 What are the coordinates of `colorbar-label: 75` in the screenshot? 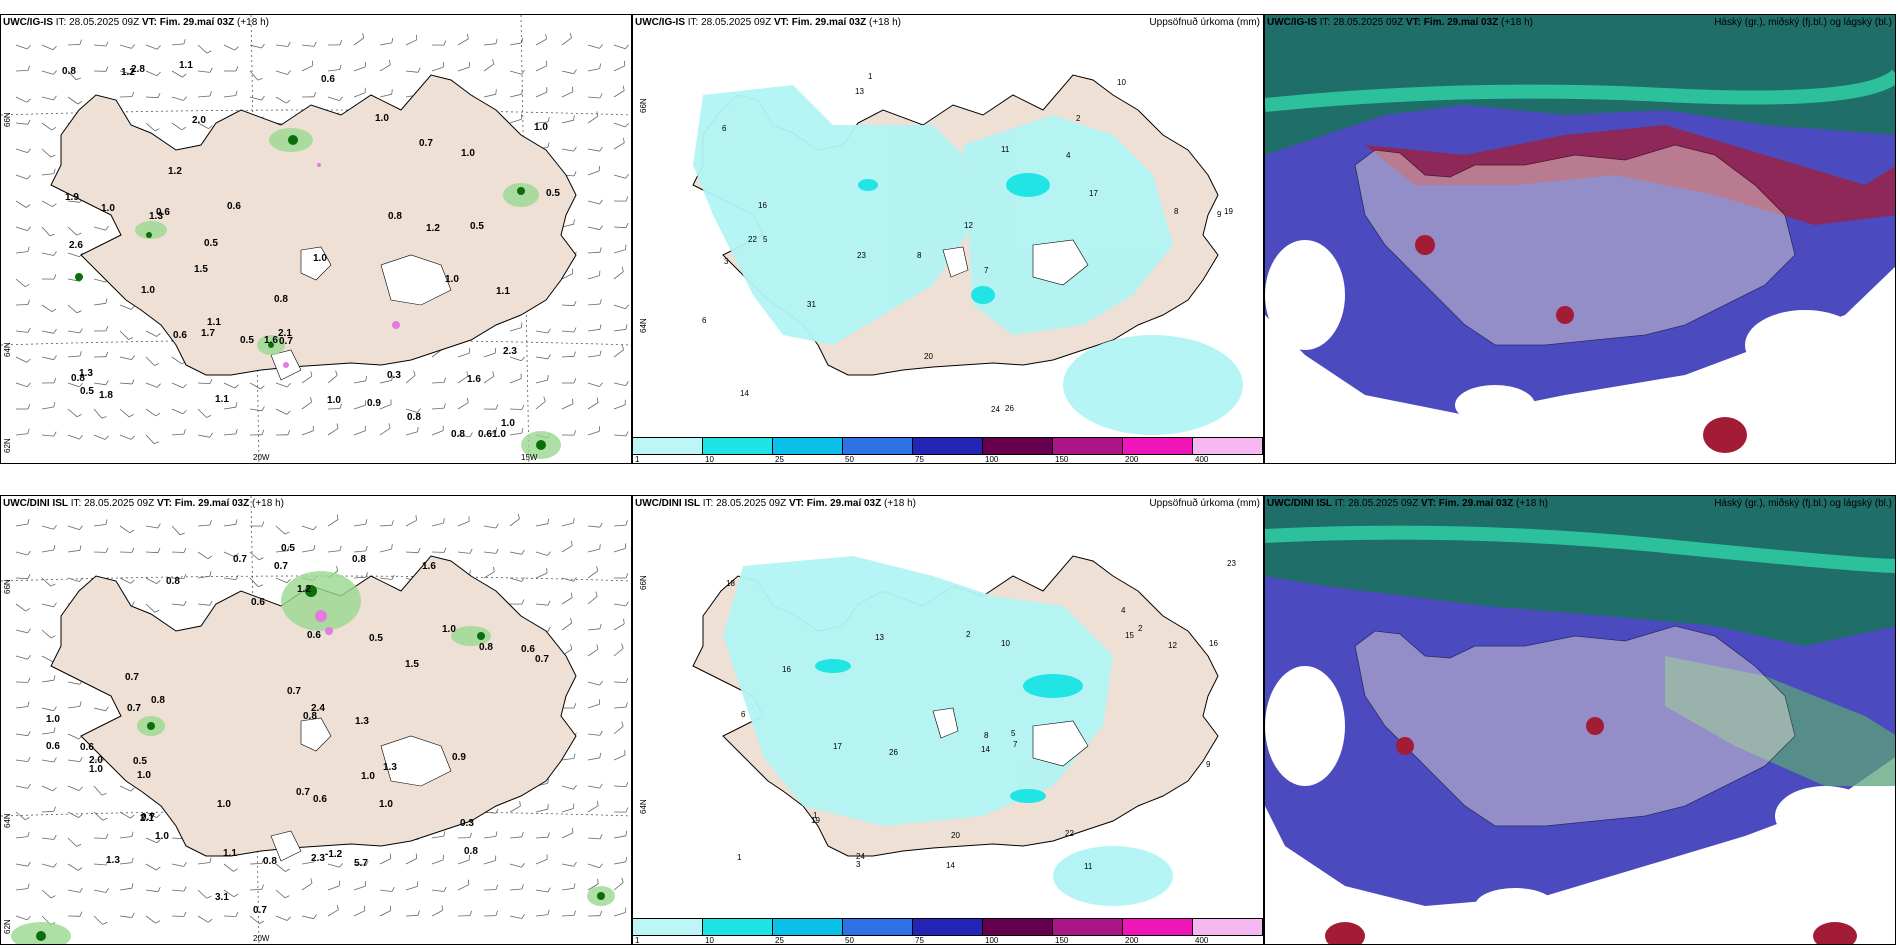 It's located at (919, 940).